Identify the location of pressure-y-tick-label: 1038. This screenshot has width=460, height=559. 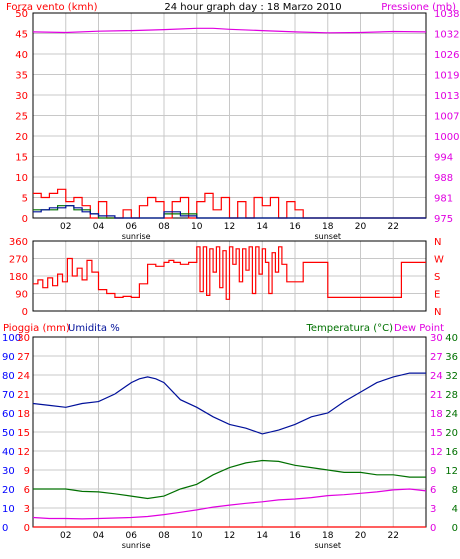
(446, 14).